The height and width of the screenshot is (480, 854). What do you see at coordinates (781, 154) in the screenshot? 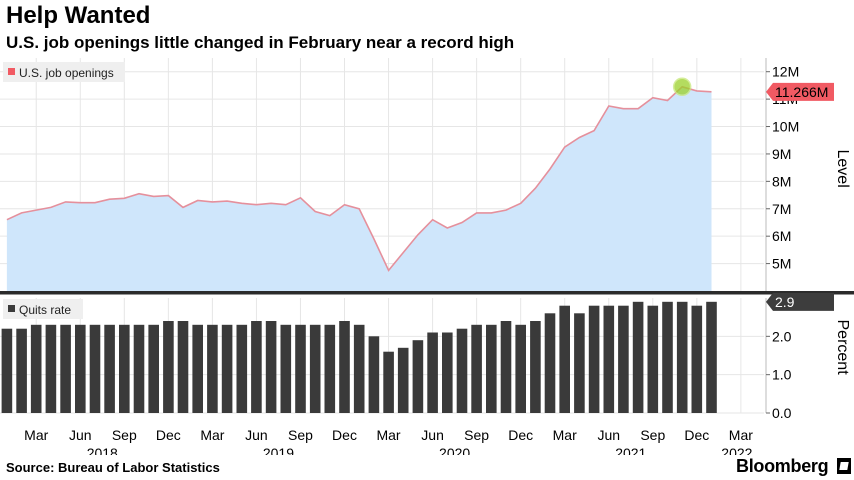
I see `top-ytick-label: 9M` at bounding box center [781, 154].